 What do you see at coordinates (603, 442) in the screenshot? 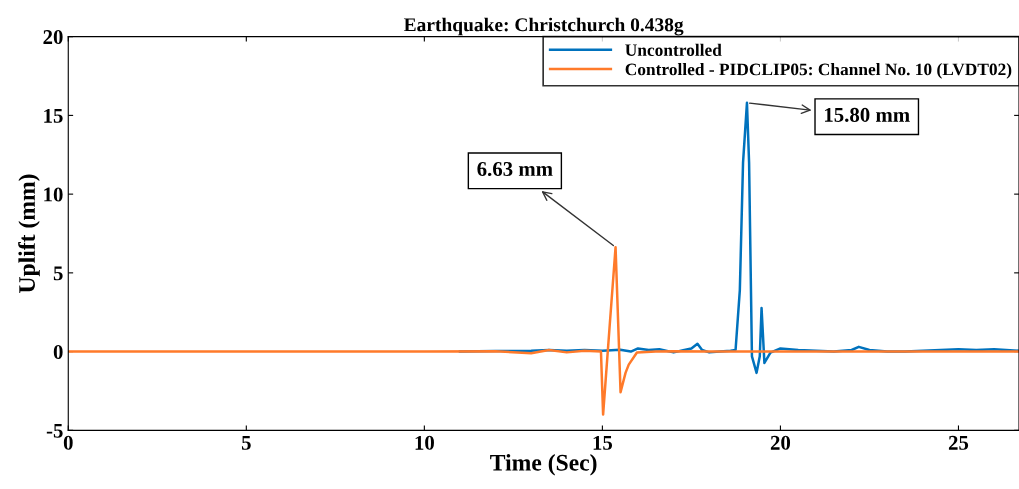
I see `x-tick-label: 15` at bounding box center [603, 442].